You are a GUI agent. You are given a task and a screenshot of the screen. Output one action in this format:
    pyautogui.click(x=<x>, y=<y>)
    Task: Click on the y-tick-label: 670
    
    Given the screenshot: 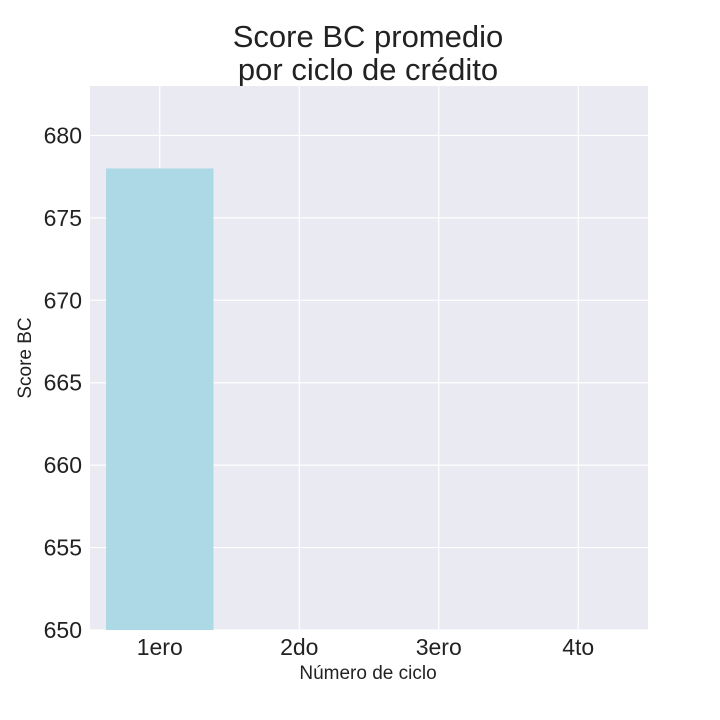 What is the action you would take?
    pyautogui.click(x=63, y=300)
    